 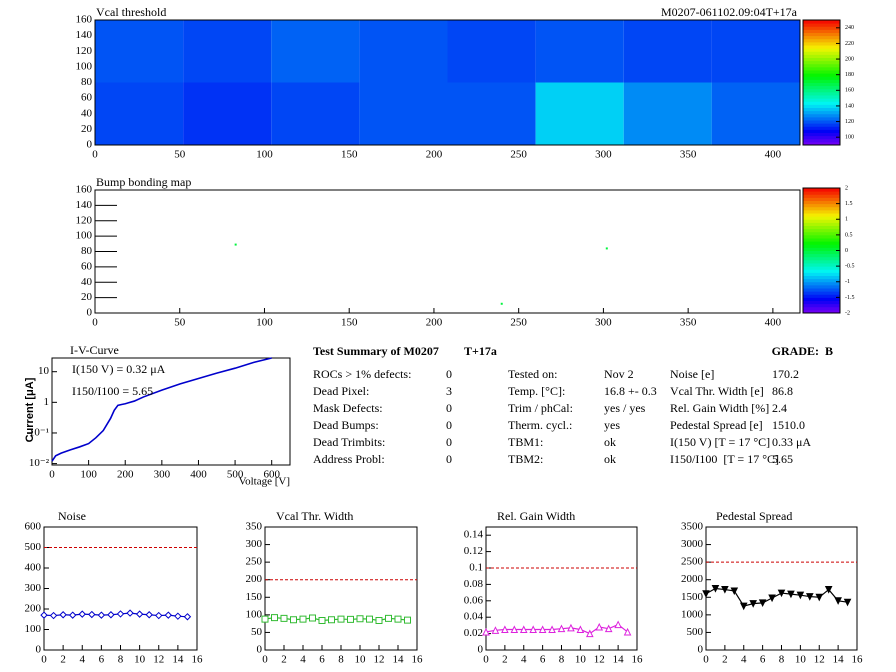 I want to click on summary-value: 16.8 +- 0.3, so click(x=630, y=391).